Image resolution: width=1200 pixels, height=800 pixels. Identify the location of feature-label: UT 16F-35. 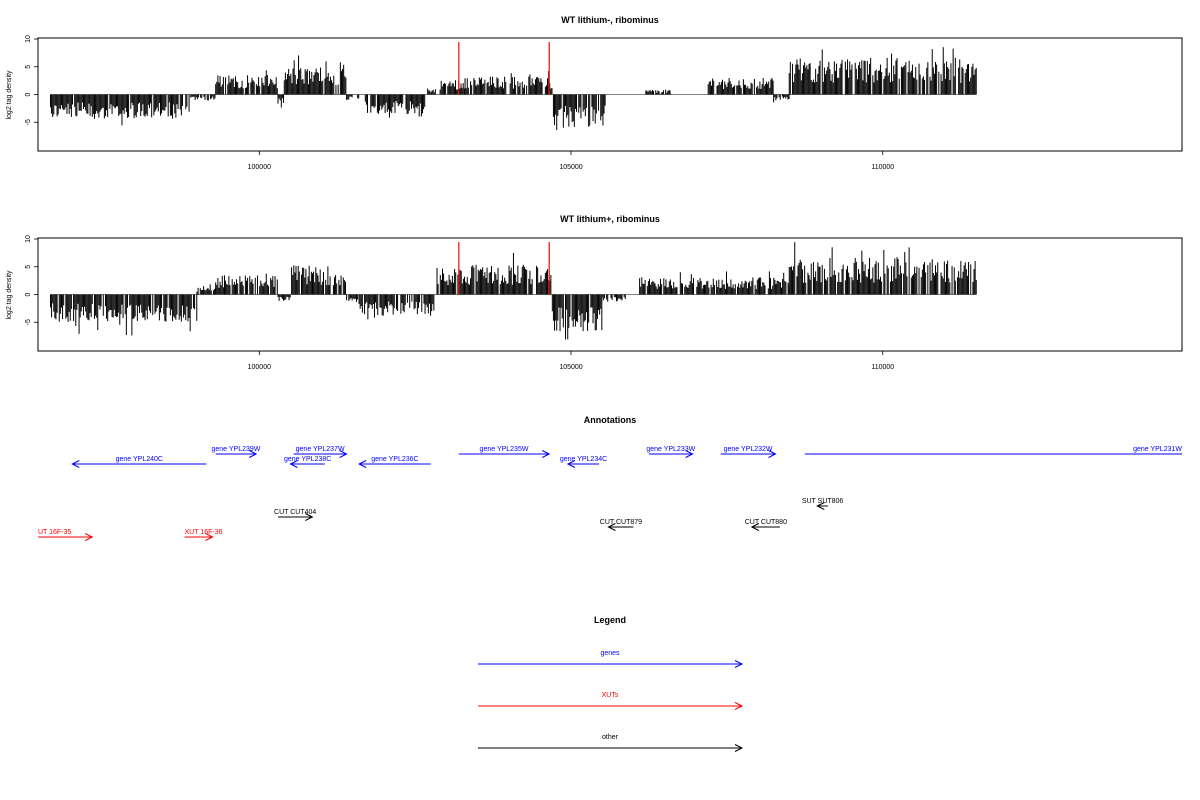
(54, 532).